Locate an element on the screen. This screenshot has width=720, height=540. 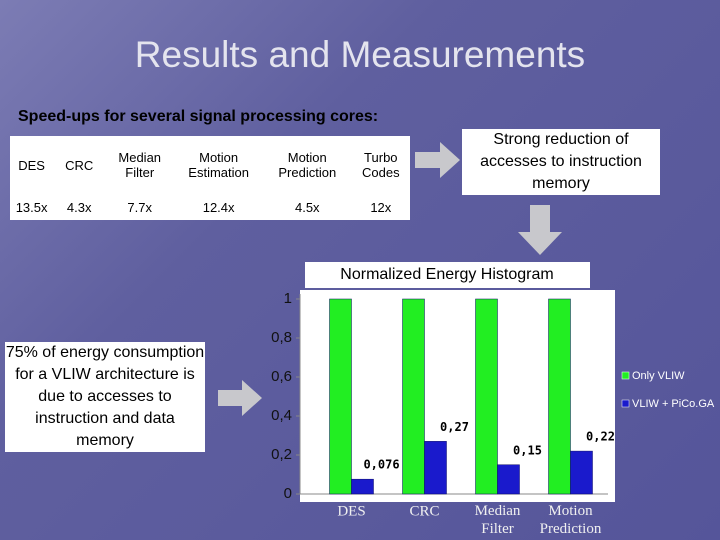
y-tick-label: 0 is located at coordinates (288, 493).